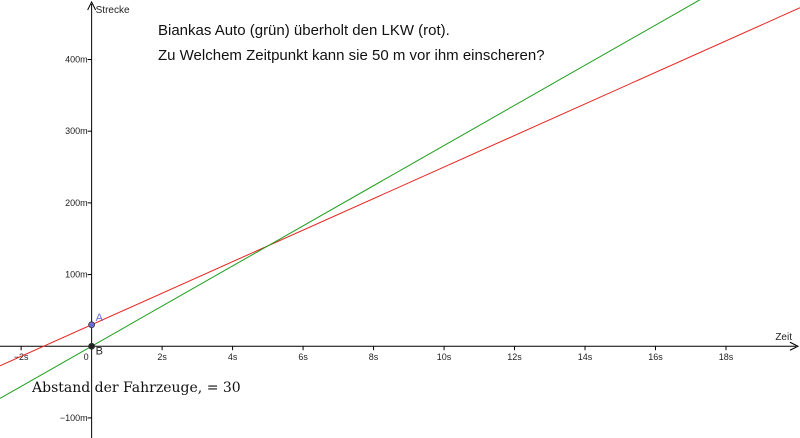 Image resolution: width=800 pixels, height=438 pixels. I want to click on x-tick-label: 0, so click(86, 357).